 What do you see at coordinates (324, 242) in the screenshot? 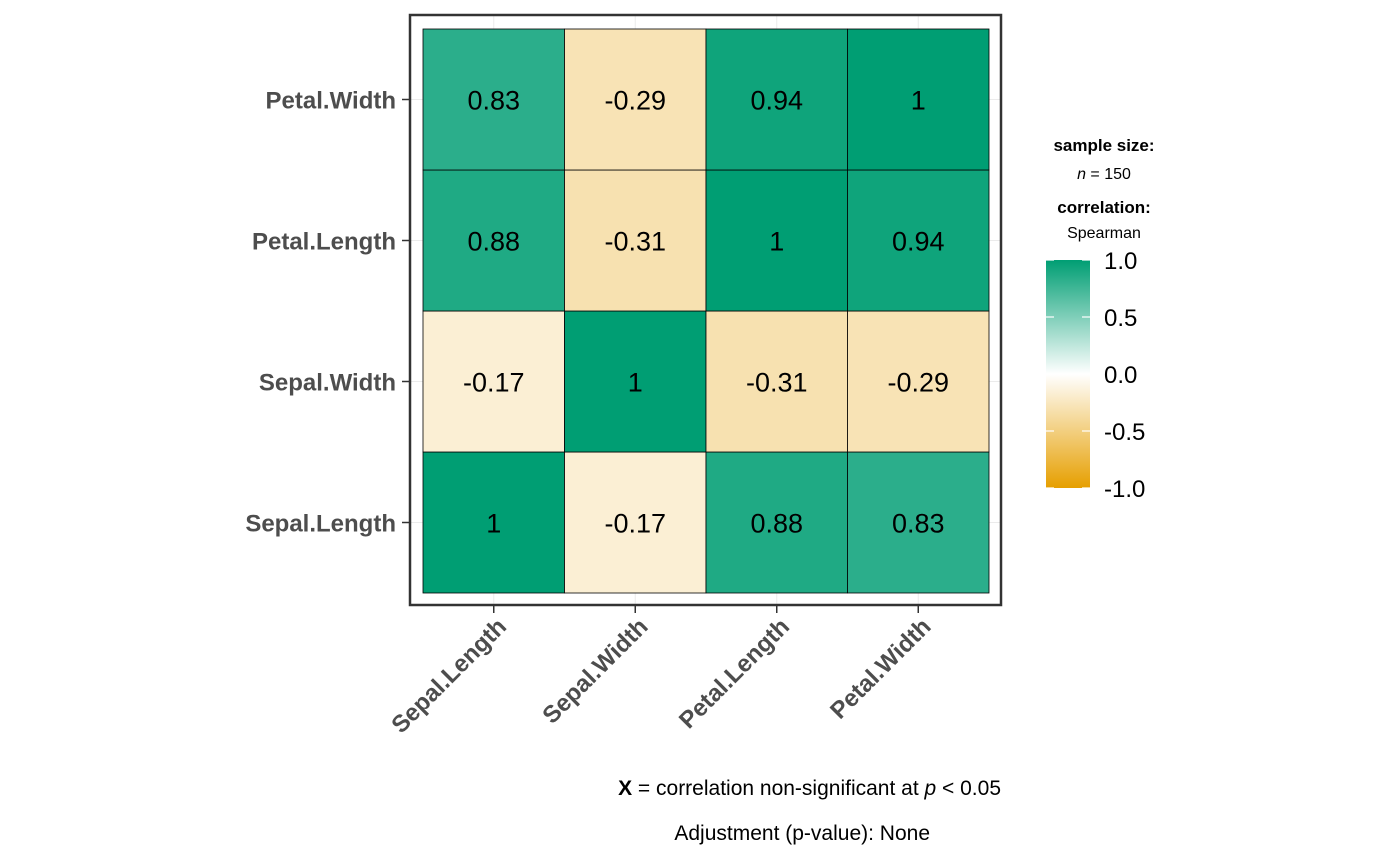
I see `y-tick-label-petal-length: Petal.Length` at bounding box center [324, 242].